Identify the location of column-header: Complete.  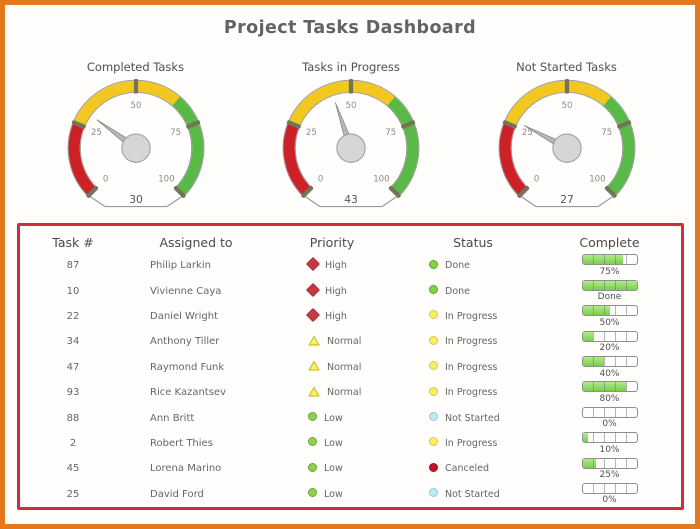
(609, 242).